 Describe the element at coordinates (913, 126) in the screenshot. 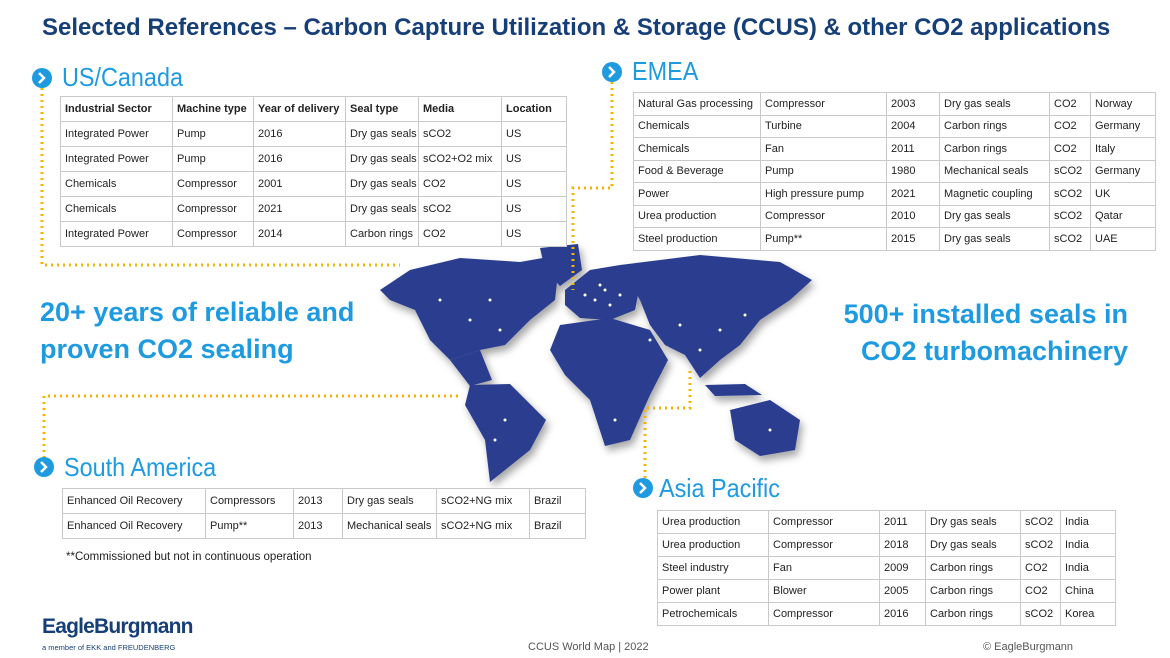

I see `table-cell: 2004` at that location.